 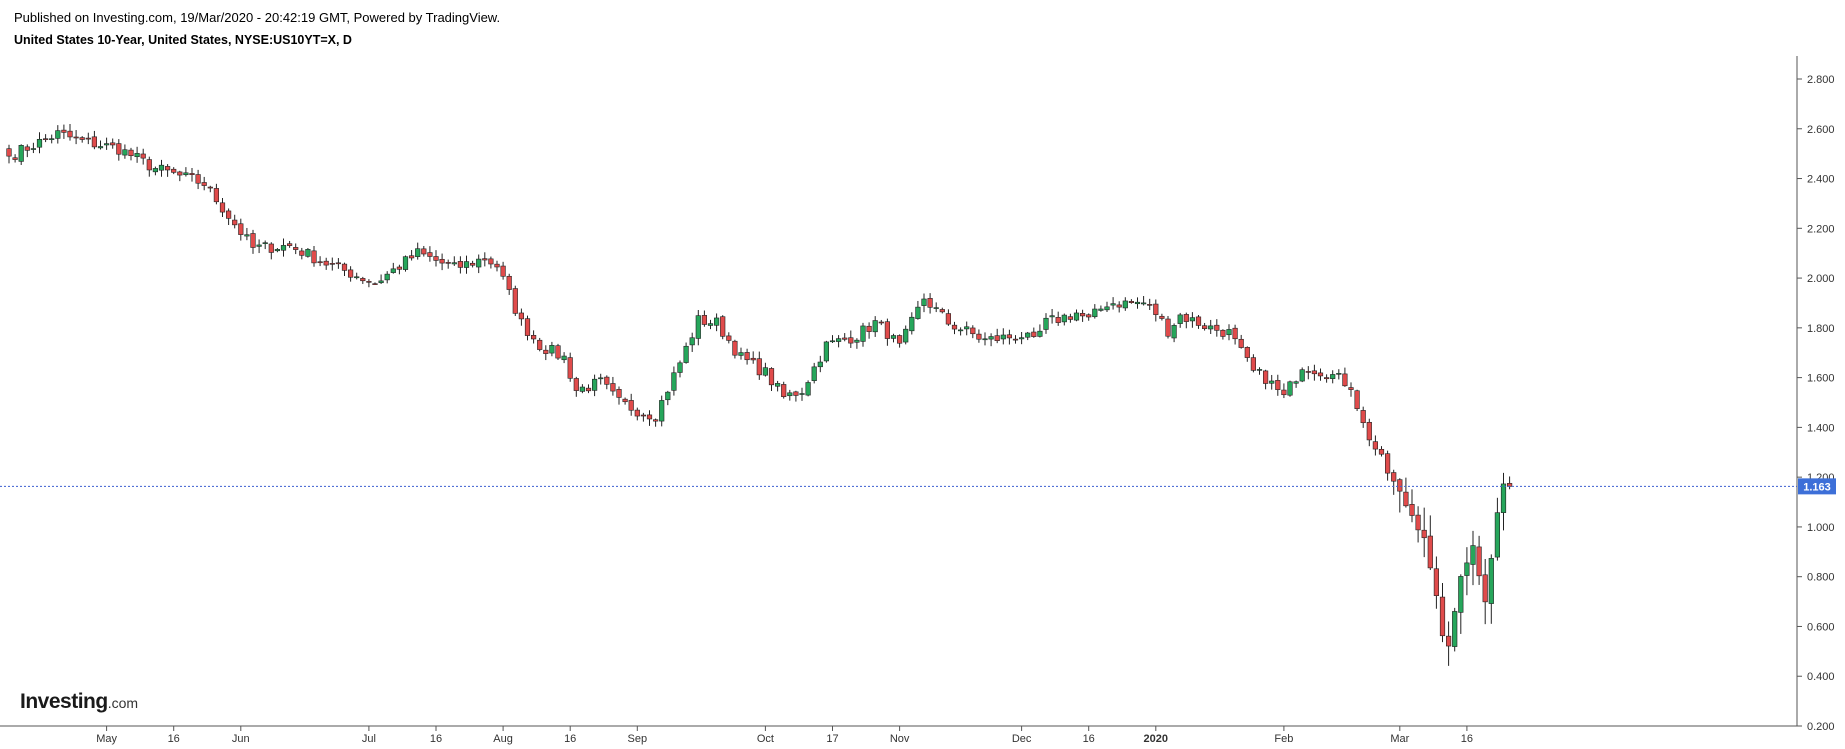 I want to click on time-tick-label: 16, so click(x=1089, y=739).